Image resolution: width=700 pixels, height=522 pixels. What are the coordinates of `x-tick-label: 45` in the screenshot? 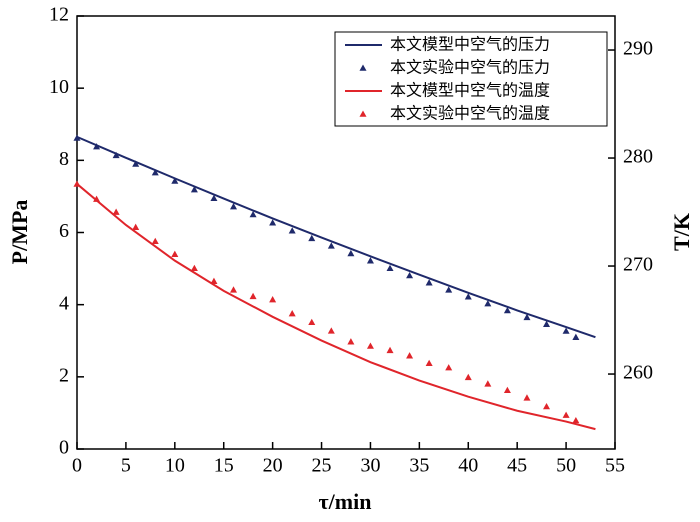 It's located at (517, 466).